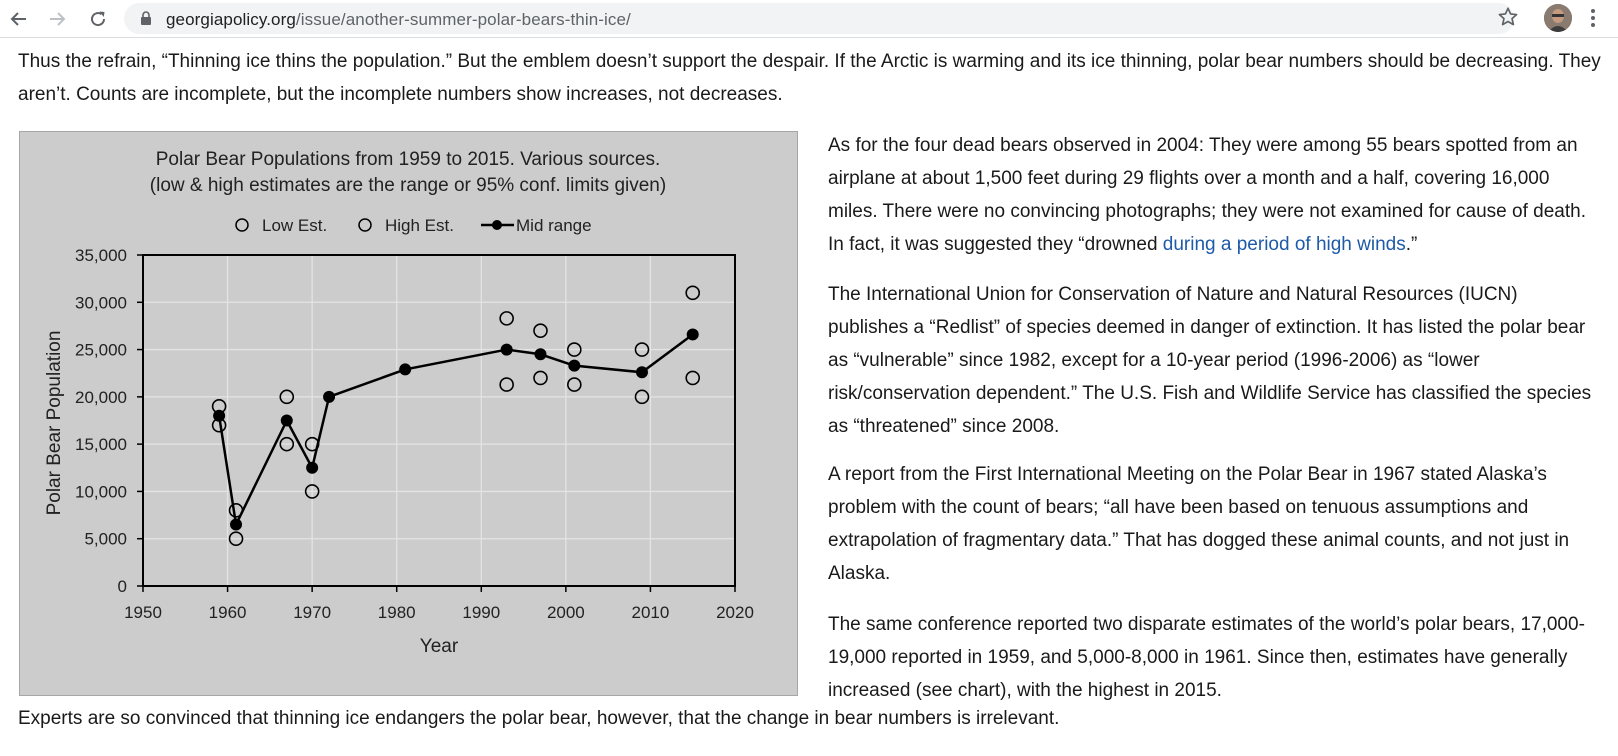 The height and width of the screenshot is (756, 1618). I want to click on x-tick-label: 2000, so click(566, 612).